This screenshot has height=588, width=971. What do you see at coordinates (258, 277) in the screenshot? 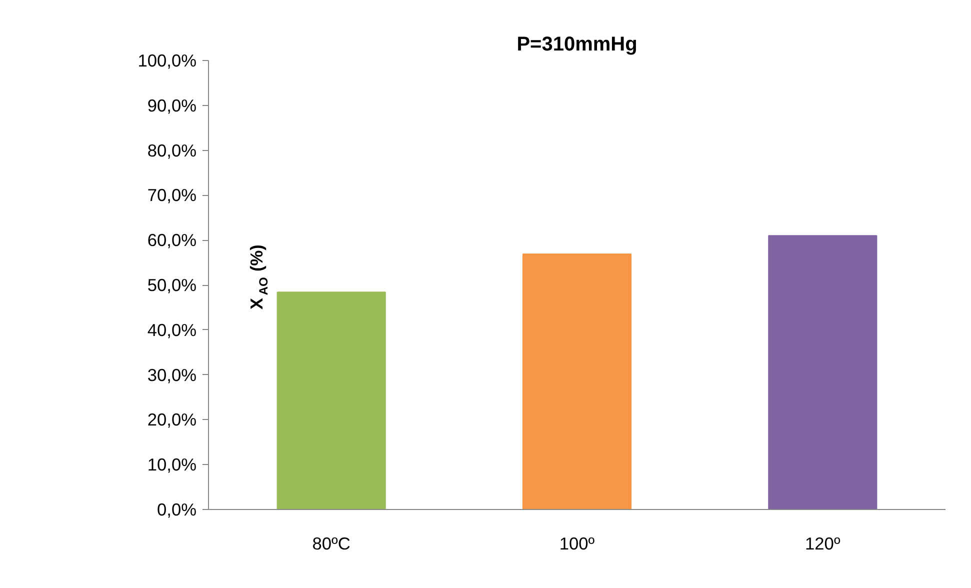
I see `y-axis-title: XAO (%)` at bounding box center [258, 277].